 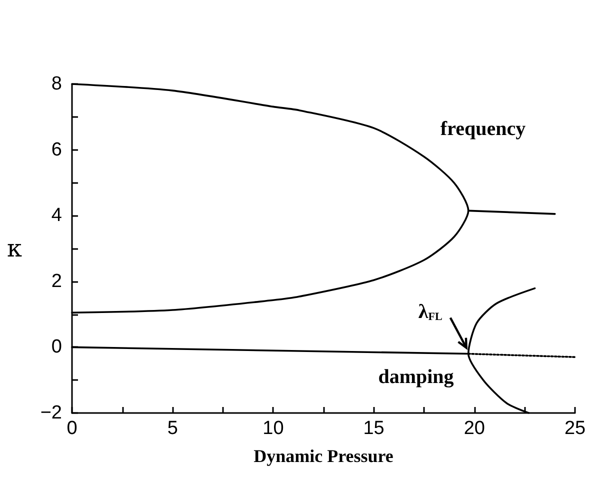 I want to click on y-tick-label: 2, so click(x=56, y=281).